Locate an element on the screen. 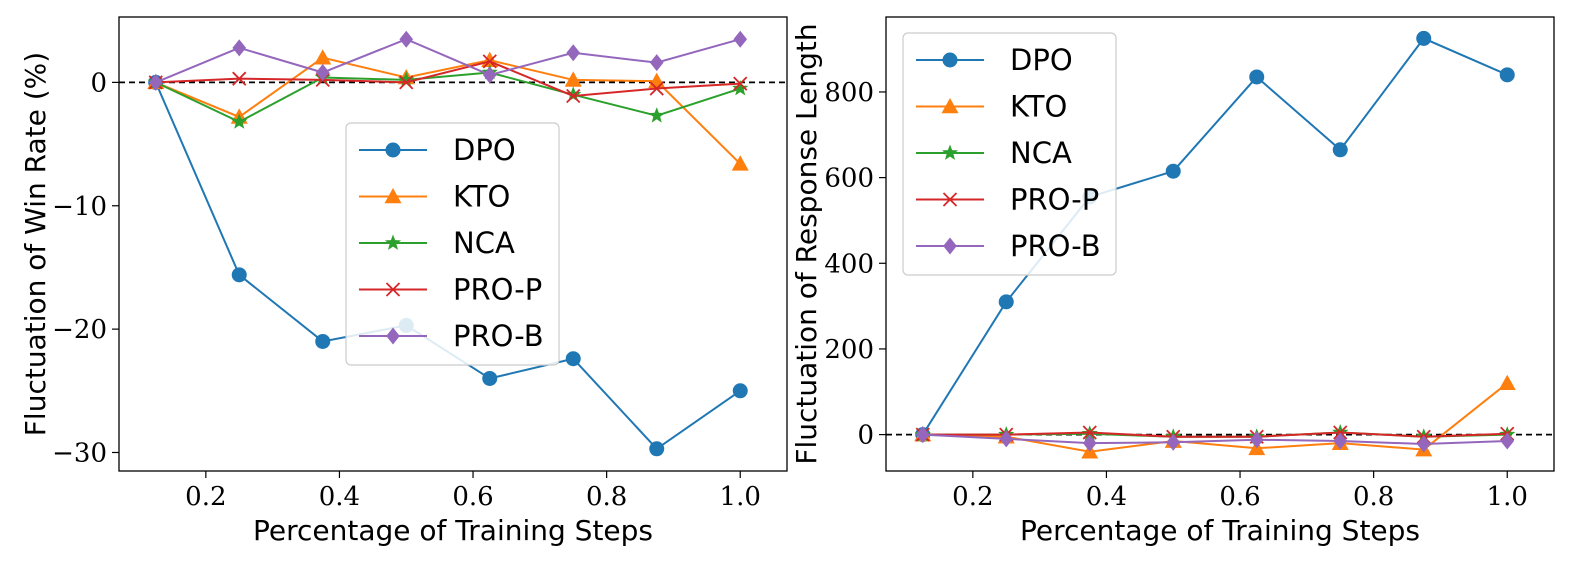  legend-box is located at coordinates (1009, 154).